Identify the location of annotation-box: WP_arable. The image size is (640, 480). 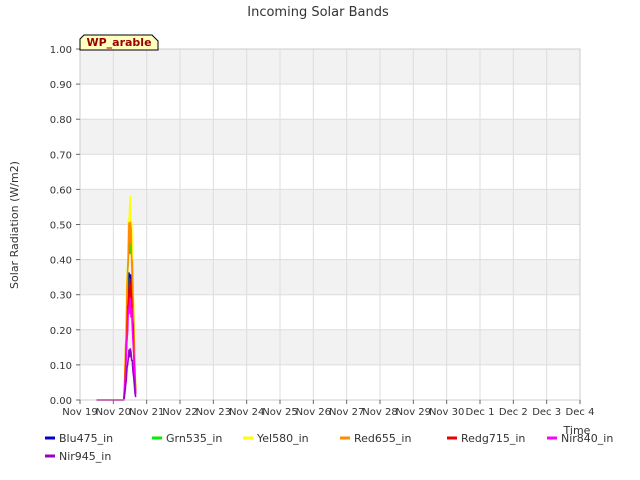
(119, 42).